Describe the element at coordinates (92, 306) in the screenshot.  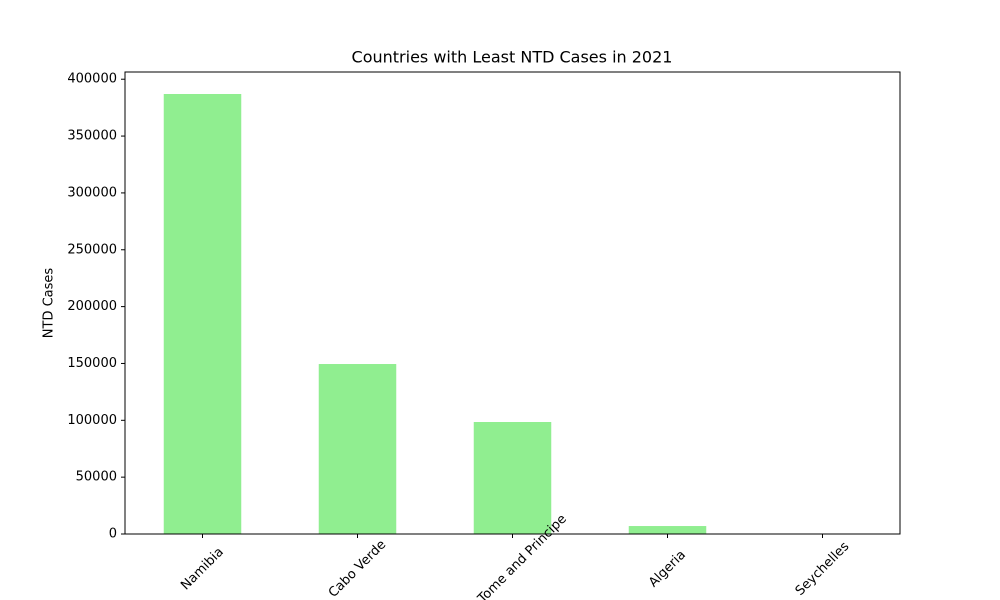
I see `y-tick-label: 200000` at that location.